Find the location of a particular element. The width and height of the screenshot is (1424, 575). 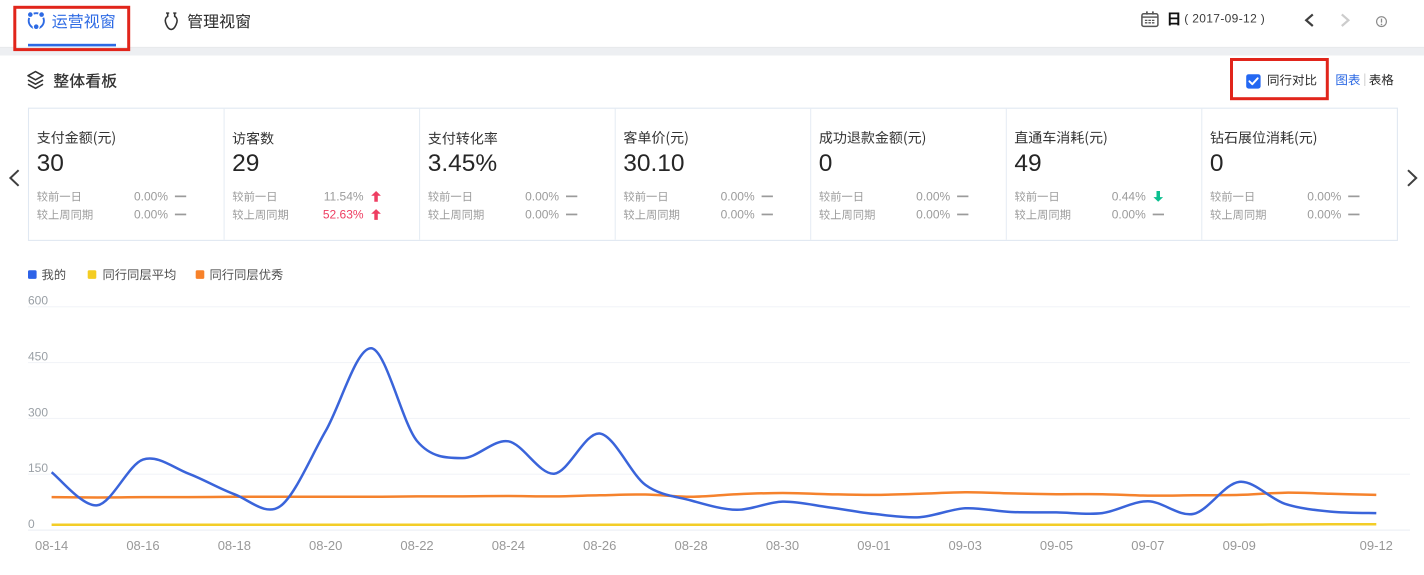

svg-text: 09-05 is located at coordinates (1056, 545).